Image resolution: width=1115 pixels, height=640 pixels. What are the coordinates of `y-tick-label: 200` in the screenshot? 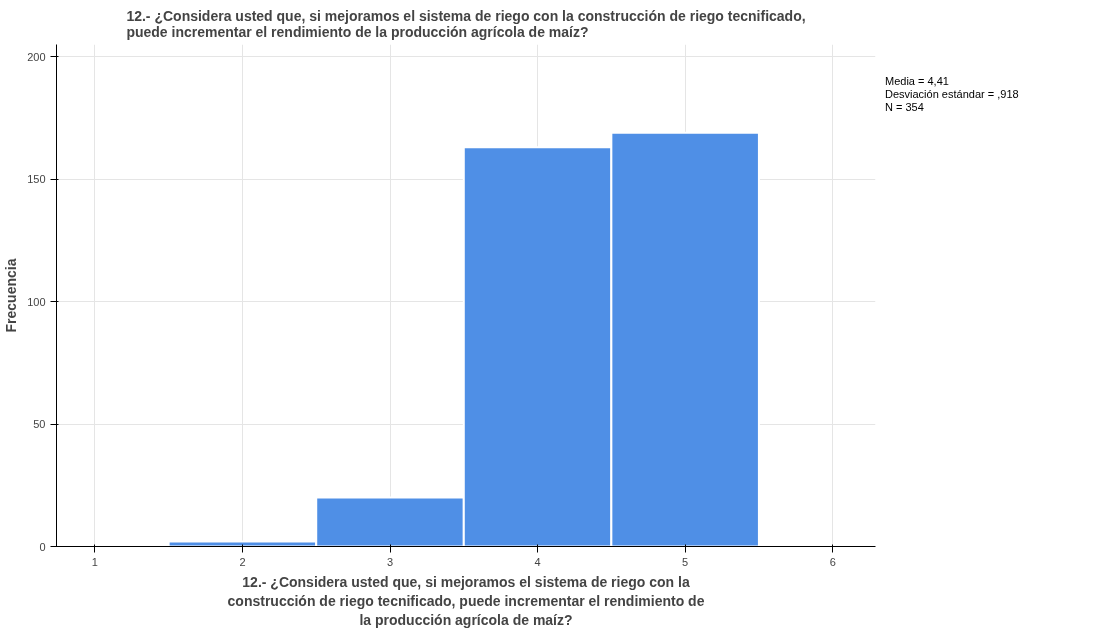 It's located at (36, 56).